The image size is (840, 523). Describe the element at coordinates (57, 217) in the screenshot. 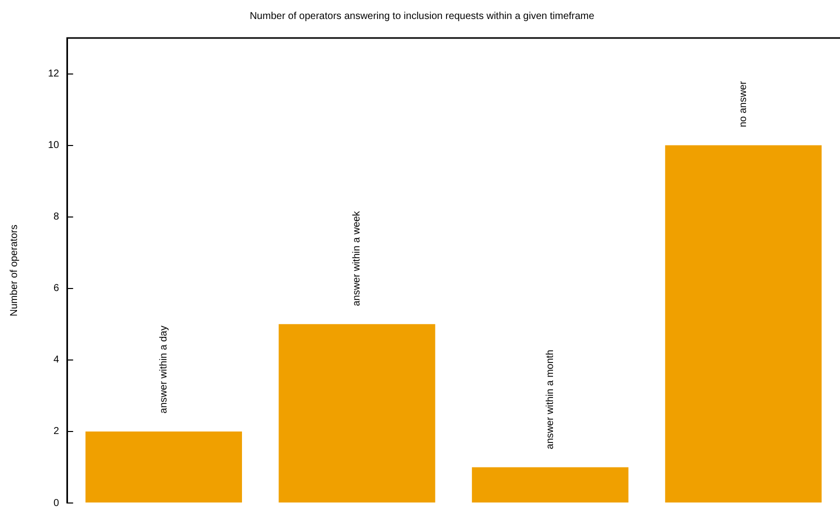

I see `y-tick-label: 8` at that location.